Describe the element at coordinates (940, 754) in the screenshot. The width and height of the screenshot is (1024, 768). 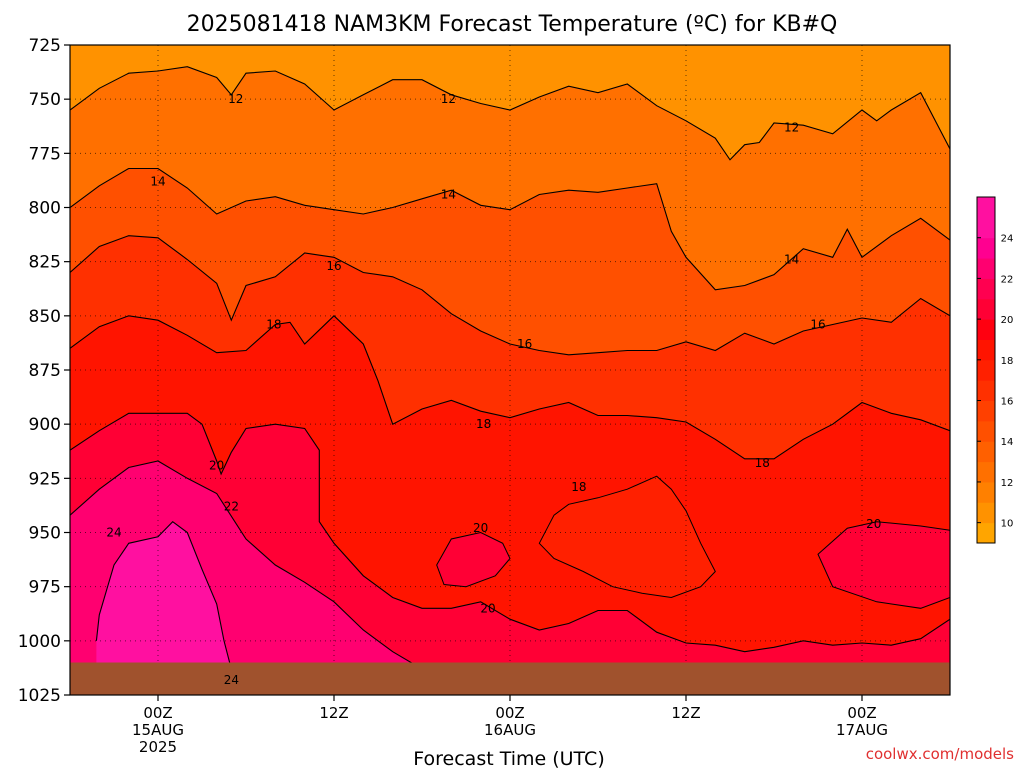
I see `credit-text: coolwx.com/models` at that location.